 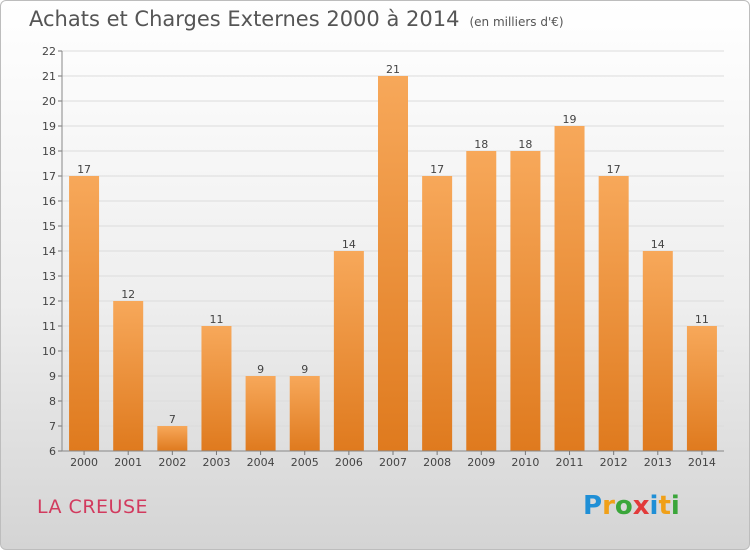 I want to click on y-tick-label: 13, so click(x=49, y=276).